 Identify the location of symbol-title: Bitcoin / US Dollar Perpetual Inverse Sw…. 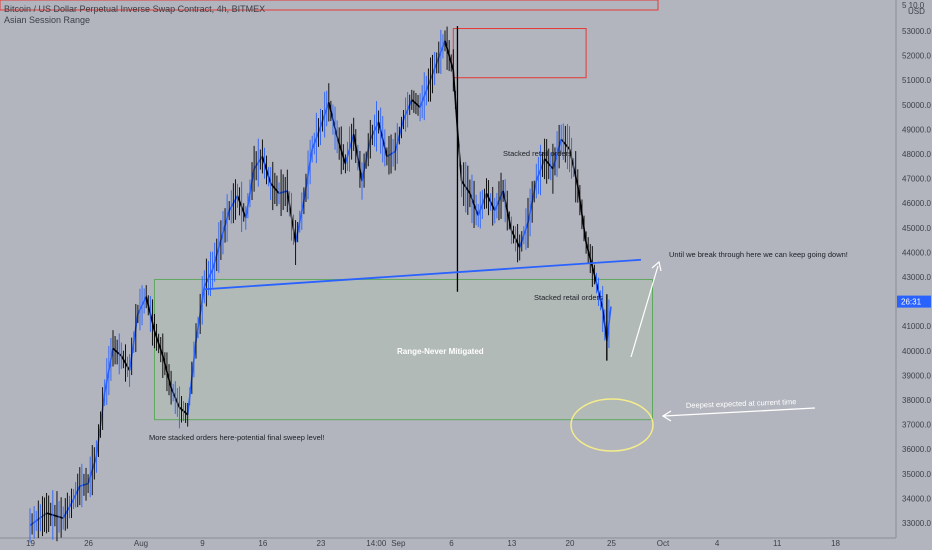
(135, 9).